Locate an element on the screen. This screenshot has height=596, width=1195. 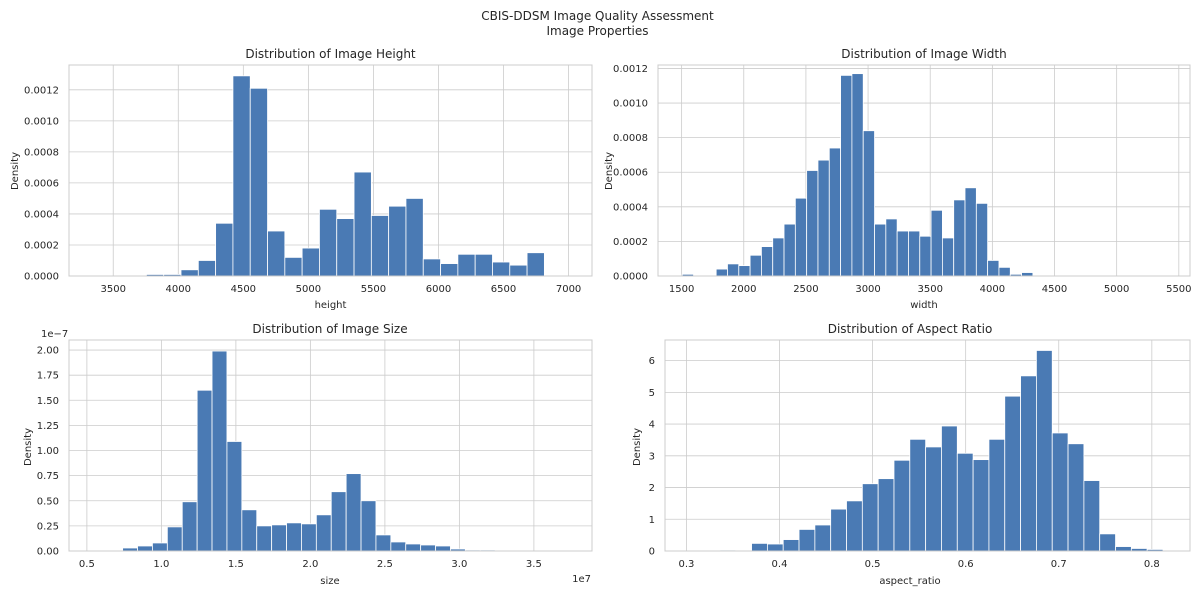
size-x-tick-label: 1.5 is located at coordinates (236, 564).